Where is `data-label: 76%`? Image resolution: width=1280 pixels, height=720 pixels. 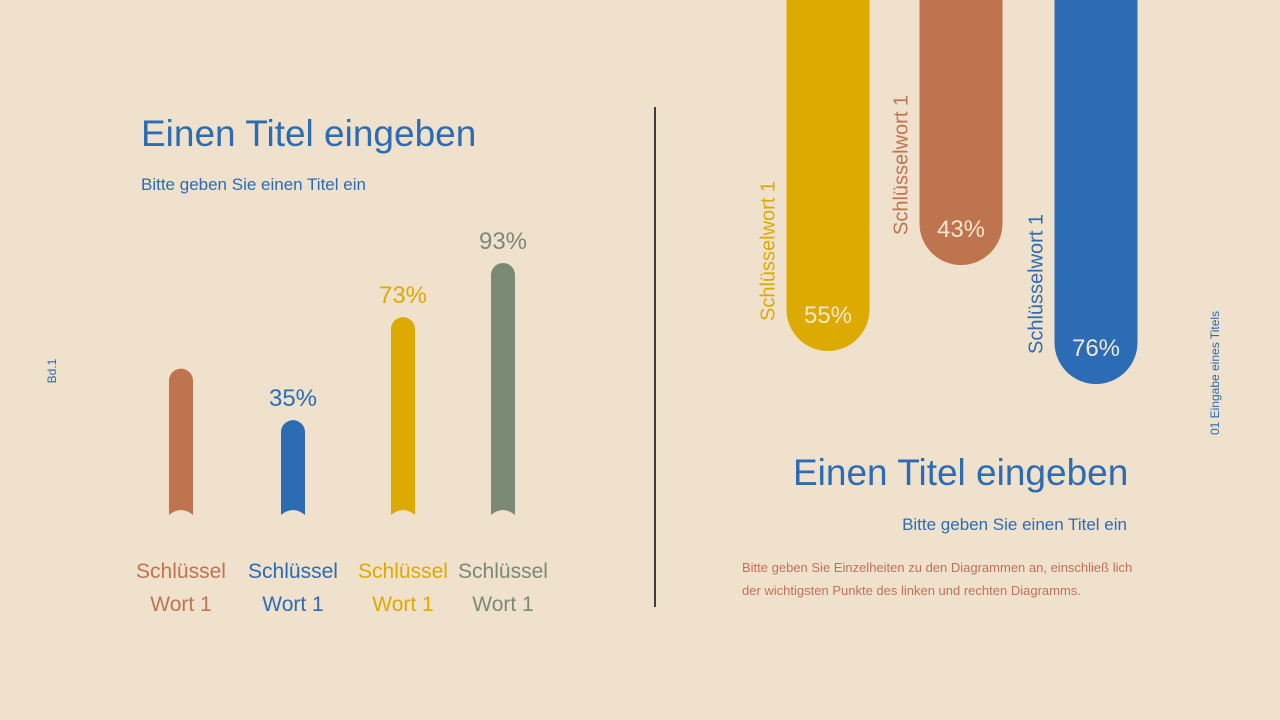 data-label: 76% is located at coordinates (1096, 348).